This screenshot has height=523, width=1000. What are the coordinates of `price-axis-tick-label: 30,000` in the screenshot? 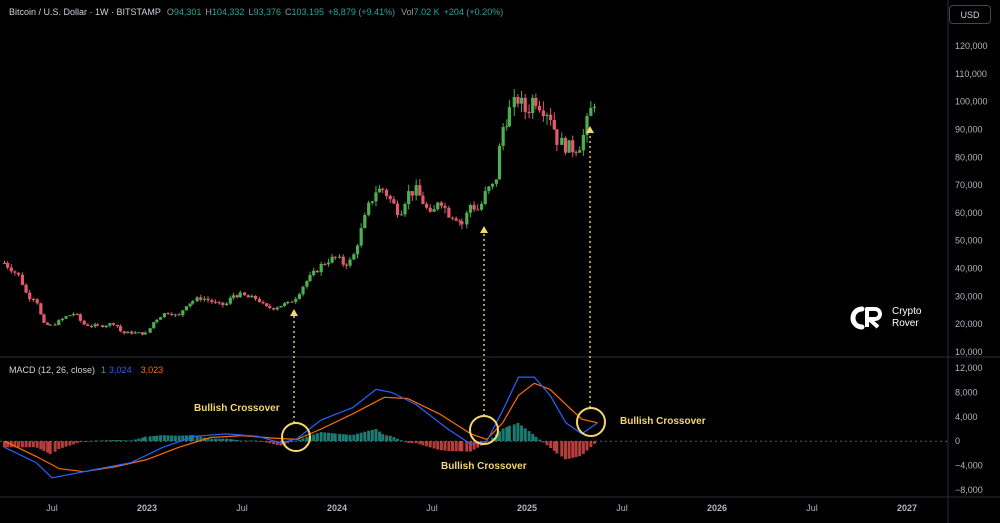 It's located at (969, 296).